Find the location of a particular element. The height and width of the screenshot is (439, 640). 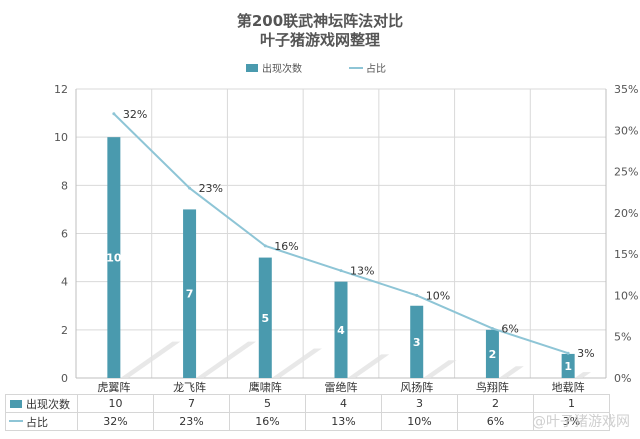

table-cell: 4 is located at coordinates (343, 403).